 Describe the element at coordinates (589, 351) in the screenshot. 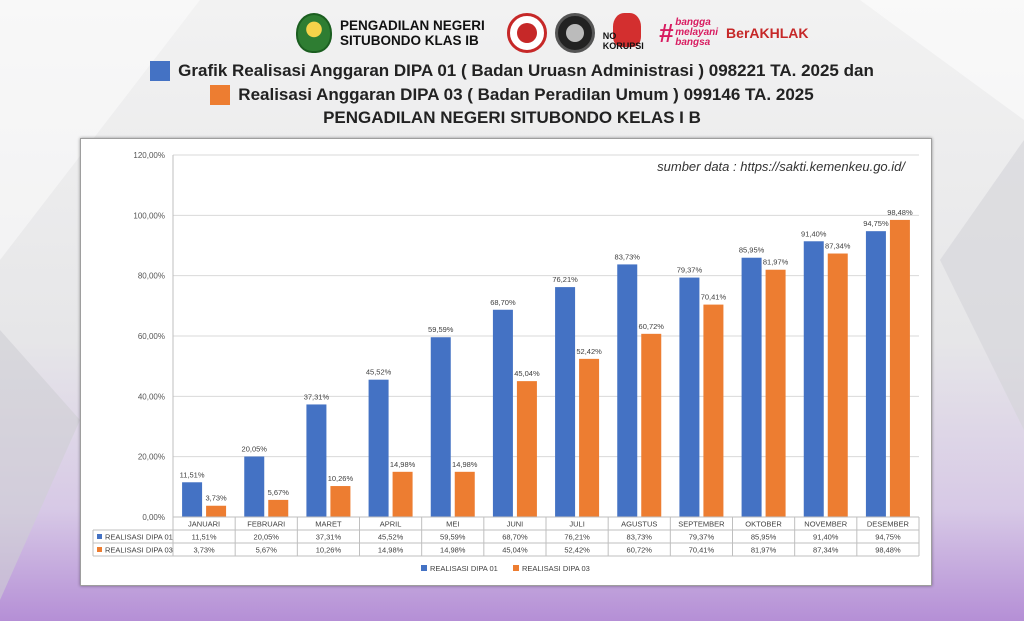

I see `data-label-dipa03: 52,42%` at that location.